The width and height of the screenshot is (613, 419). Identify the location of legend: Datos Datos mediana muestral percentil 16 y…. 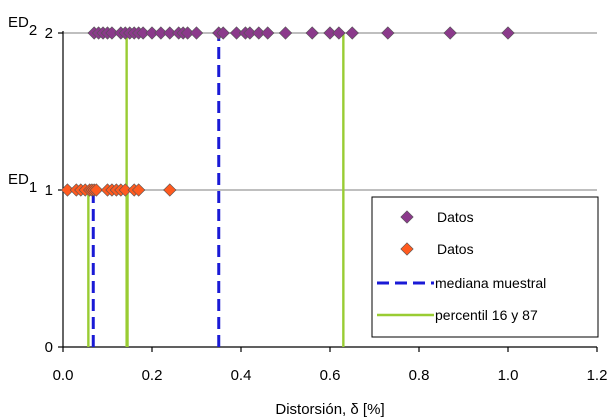
(485, 267).